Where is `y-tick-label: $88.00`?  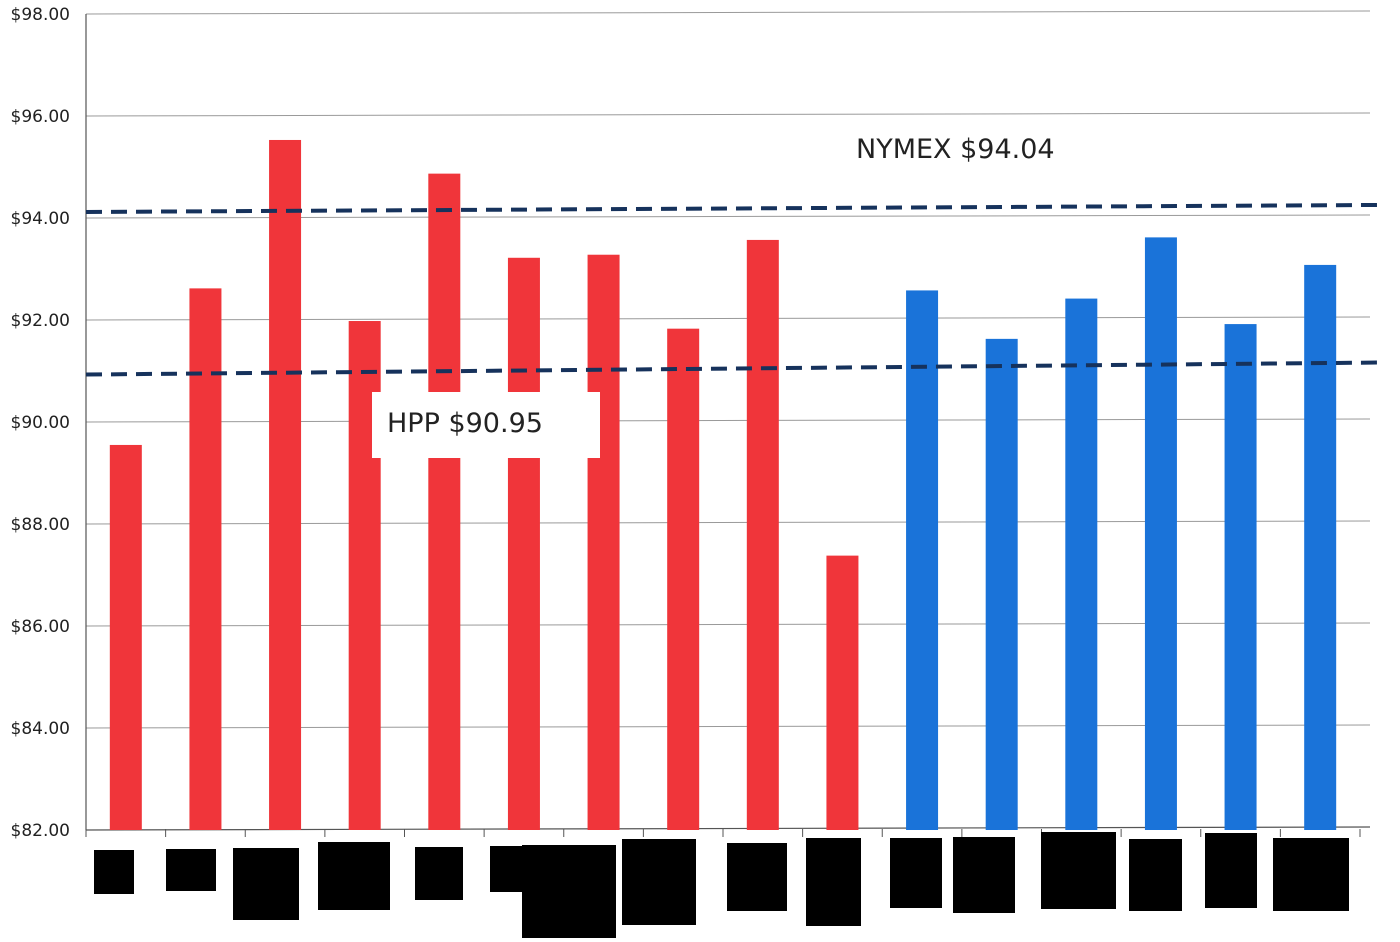 y-tick-label: $88.00 is located at coordinates (40, 525).